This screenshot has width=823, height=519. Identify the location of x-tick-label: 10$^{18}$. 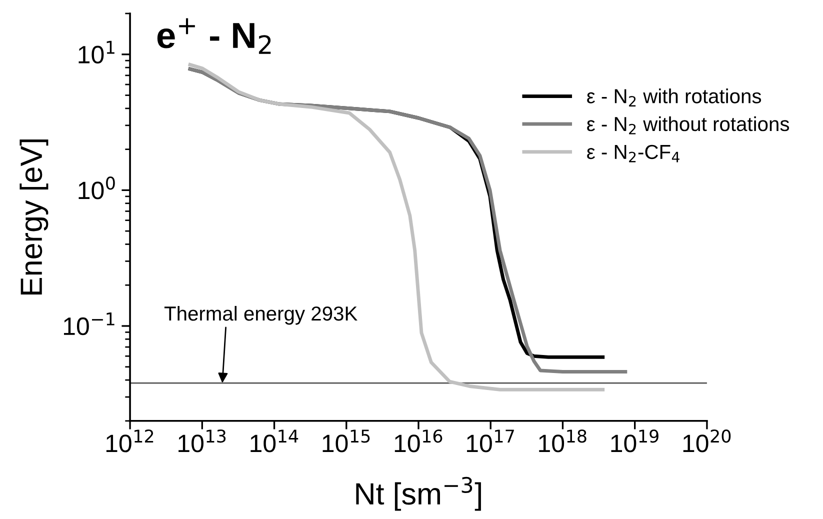
(562, 440).